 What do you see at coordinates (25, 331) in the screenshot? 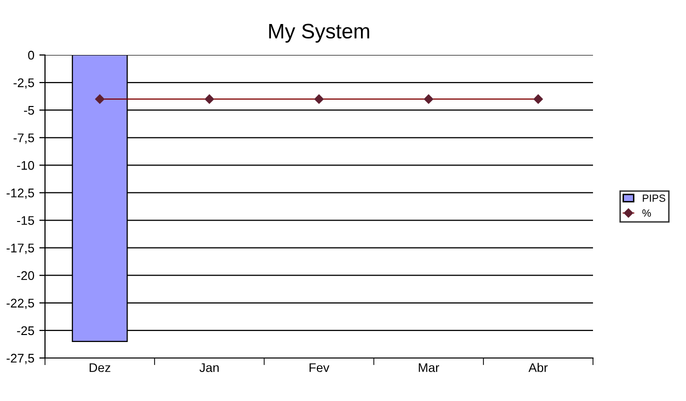
I see `y-tick-label: -25` at bounding box center [25, 331].